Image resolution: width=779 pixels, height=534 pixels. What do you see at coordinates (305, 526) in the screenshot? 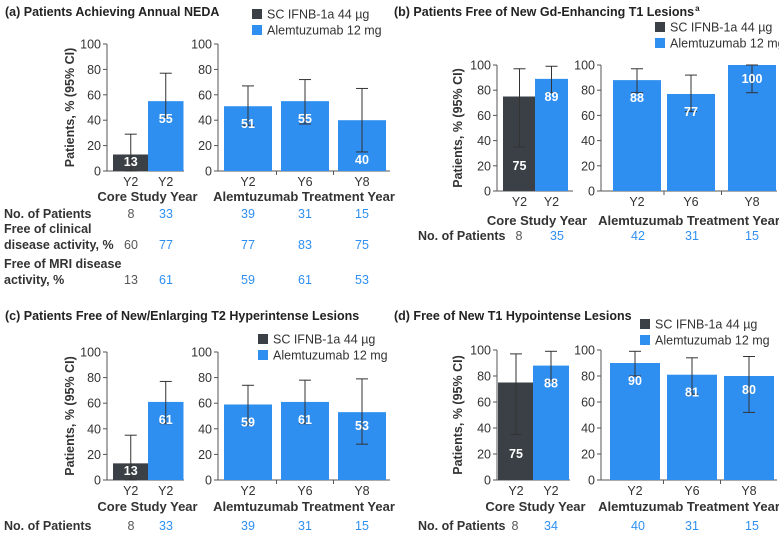
I see `table-cell: 31` at bounding box center [305, 526].